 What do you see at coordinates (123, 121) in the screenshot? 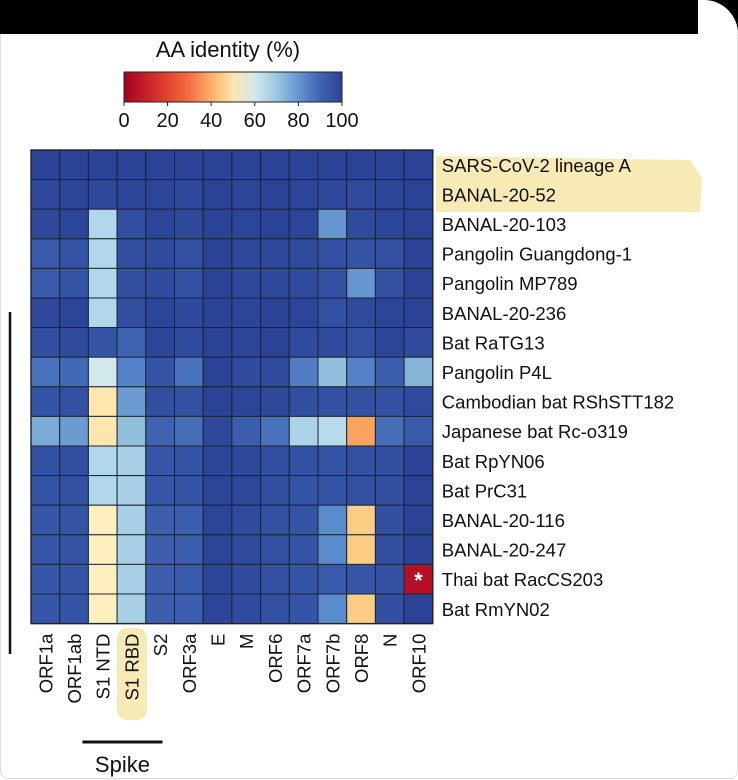
I see `colorbar-tick-label: 0` at bounding box center [123, 121].